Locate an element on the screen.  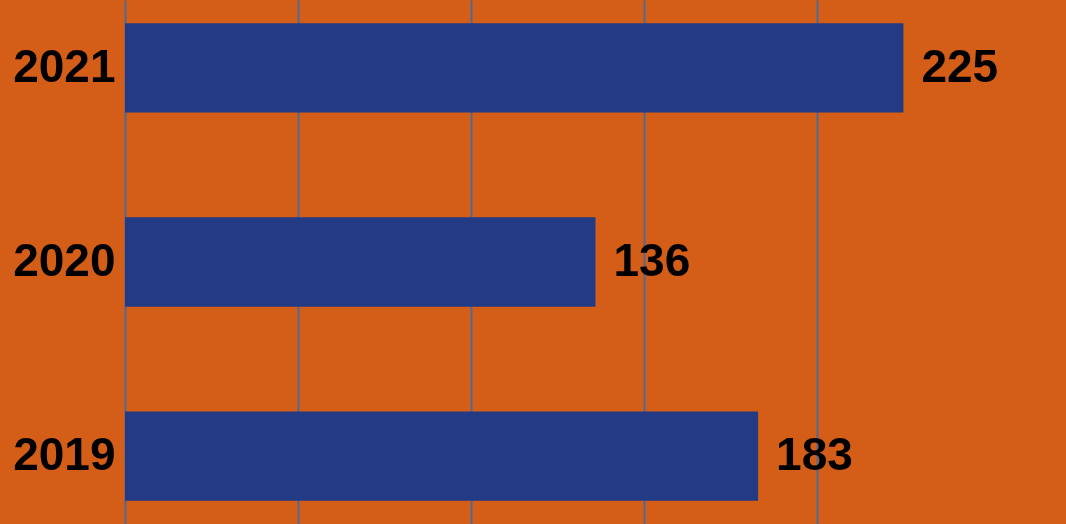
y-tick-label: 2019 is located at coordinates (64, 454).